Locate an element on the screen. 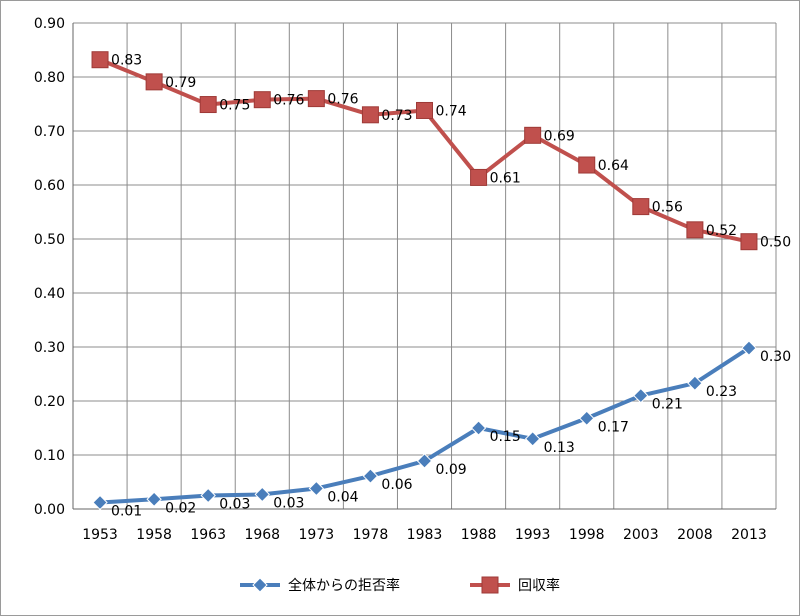 Image resolution: width=800 pixels, height=616 pixels. data-label: 0.73 is located at coordinates (396, 116).